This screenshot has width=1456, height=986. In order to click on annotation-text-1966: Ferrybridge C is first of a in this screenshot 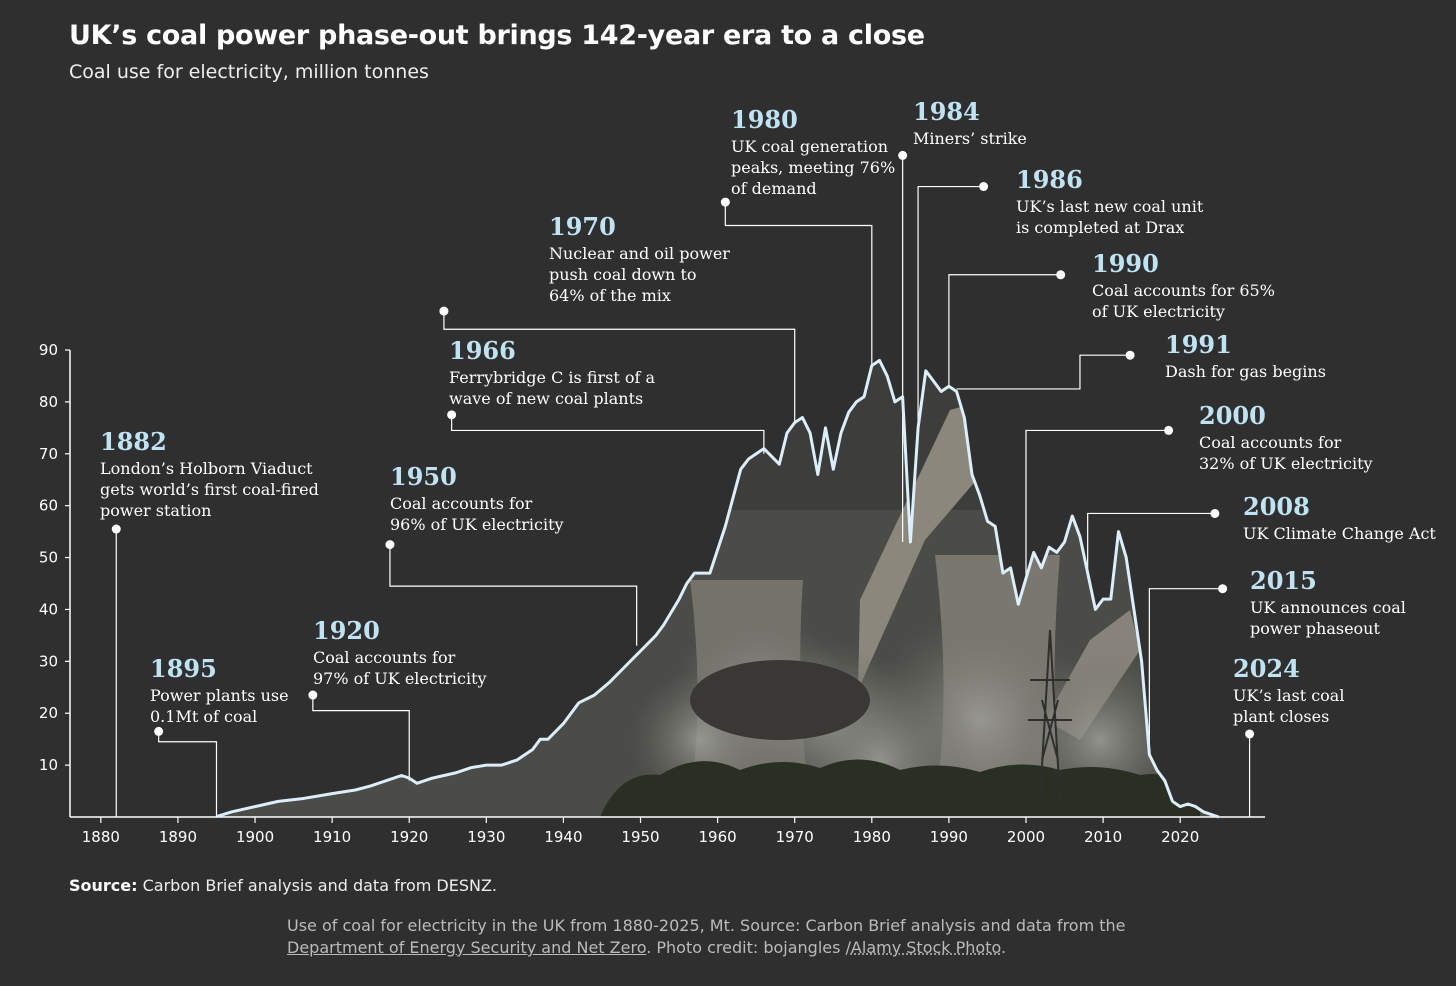, I will do `click(552, 377)`.